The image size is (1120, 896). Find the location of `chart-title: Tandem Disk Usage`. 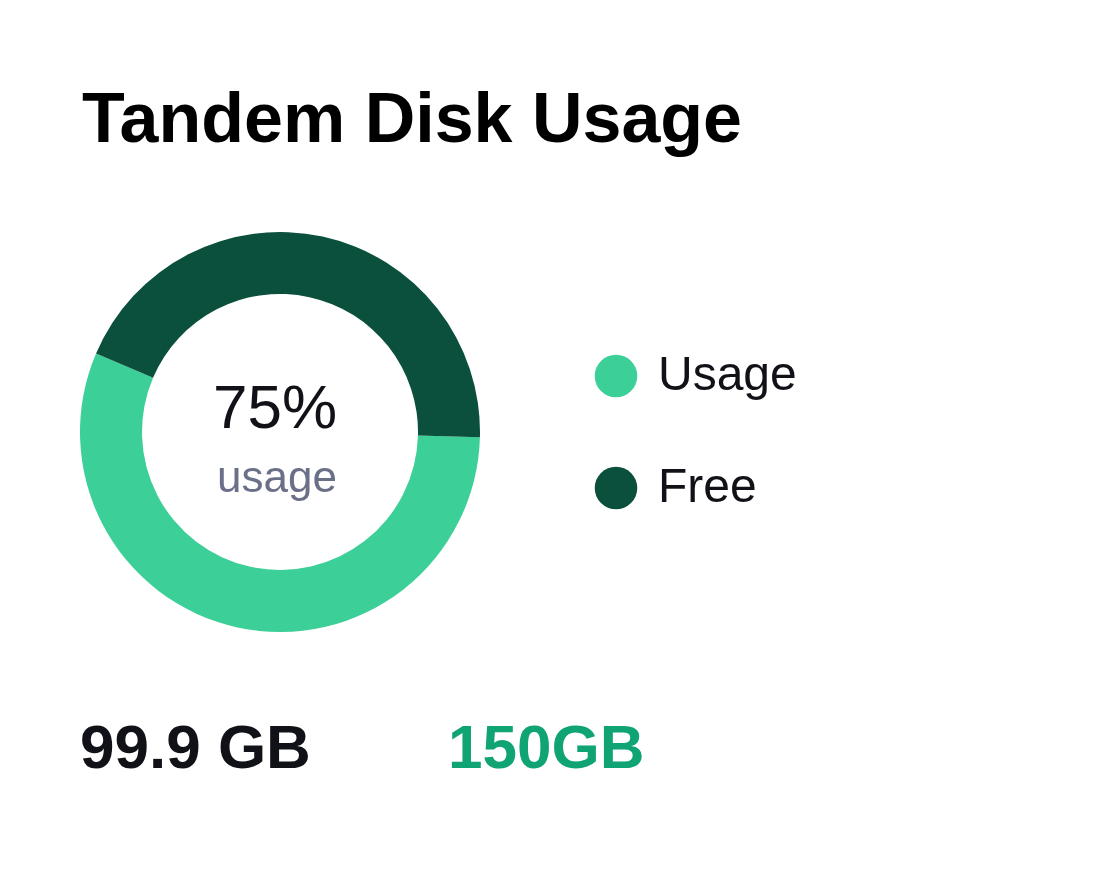

chart-title: Tandem Disk Usage is located at coordinates (412, 118).